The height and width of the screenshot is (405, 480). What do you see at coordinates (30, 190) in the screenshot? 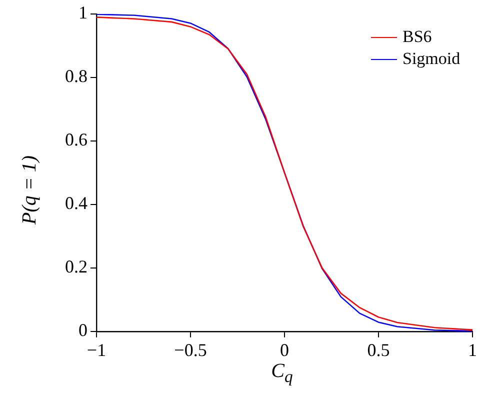
I see `y-axis-title: P(q = 1)` at bounding box center [30, 190].